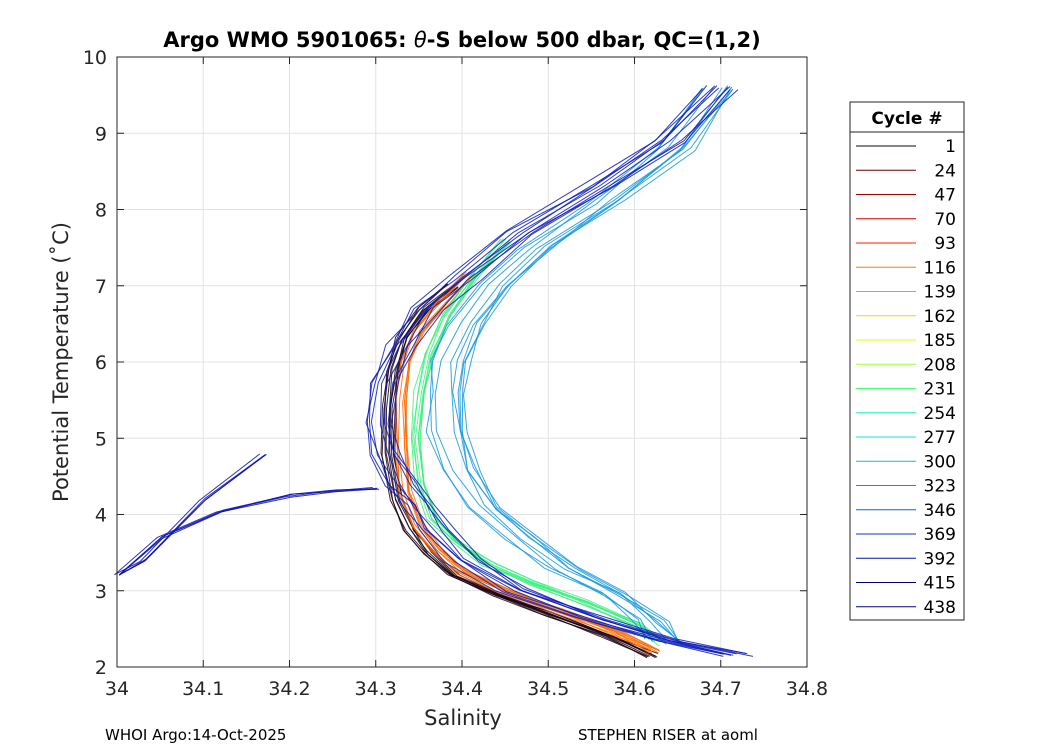 The image size is (1050, 750). Describe the element at coordinates (940, 293) in the screenshot. I see `legend-entry-label: 139` at that location.